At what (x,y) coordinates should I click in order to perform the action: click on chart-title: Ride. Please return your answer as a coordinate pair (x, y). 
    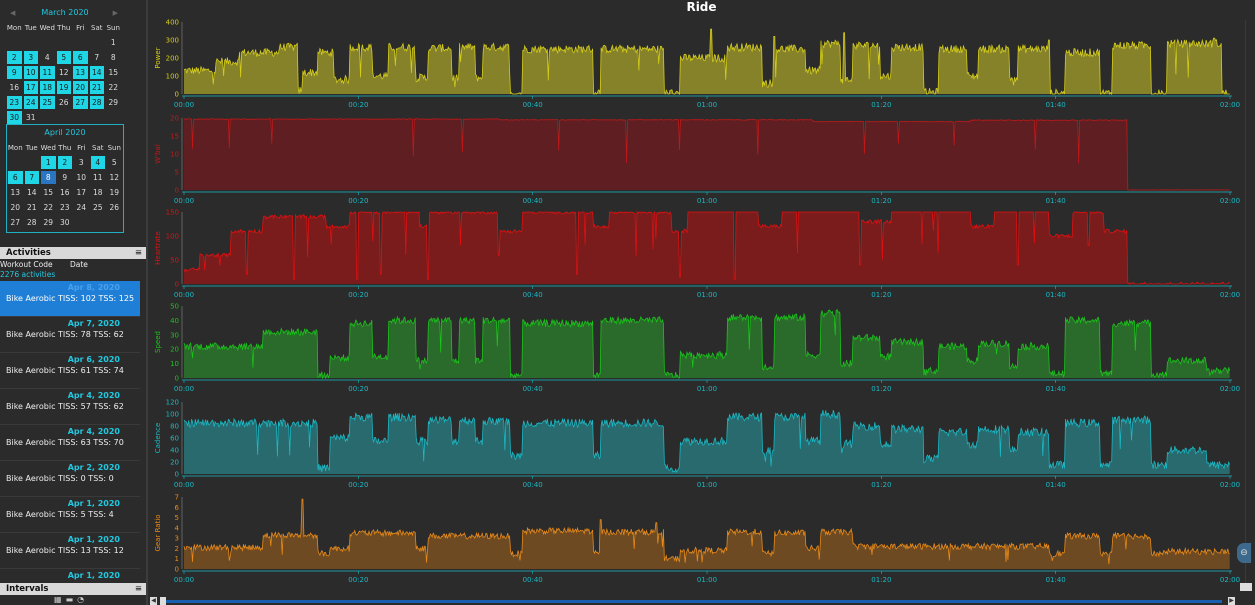
    Looking at the image, I should click on (701, 7).